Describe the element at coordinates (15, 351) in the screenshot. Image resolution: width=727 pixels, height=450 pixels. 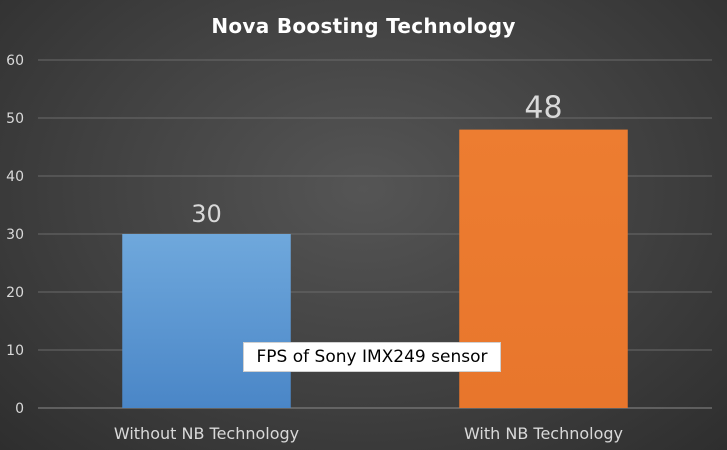
I see `y-tick-label: 10` at that location.